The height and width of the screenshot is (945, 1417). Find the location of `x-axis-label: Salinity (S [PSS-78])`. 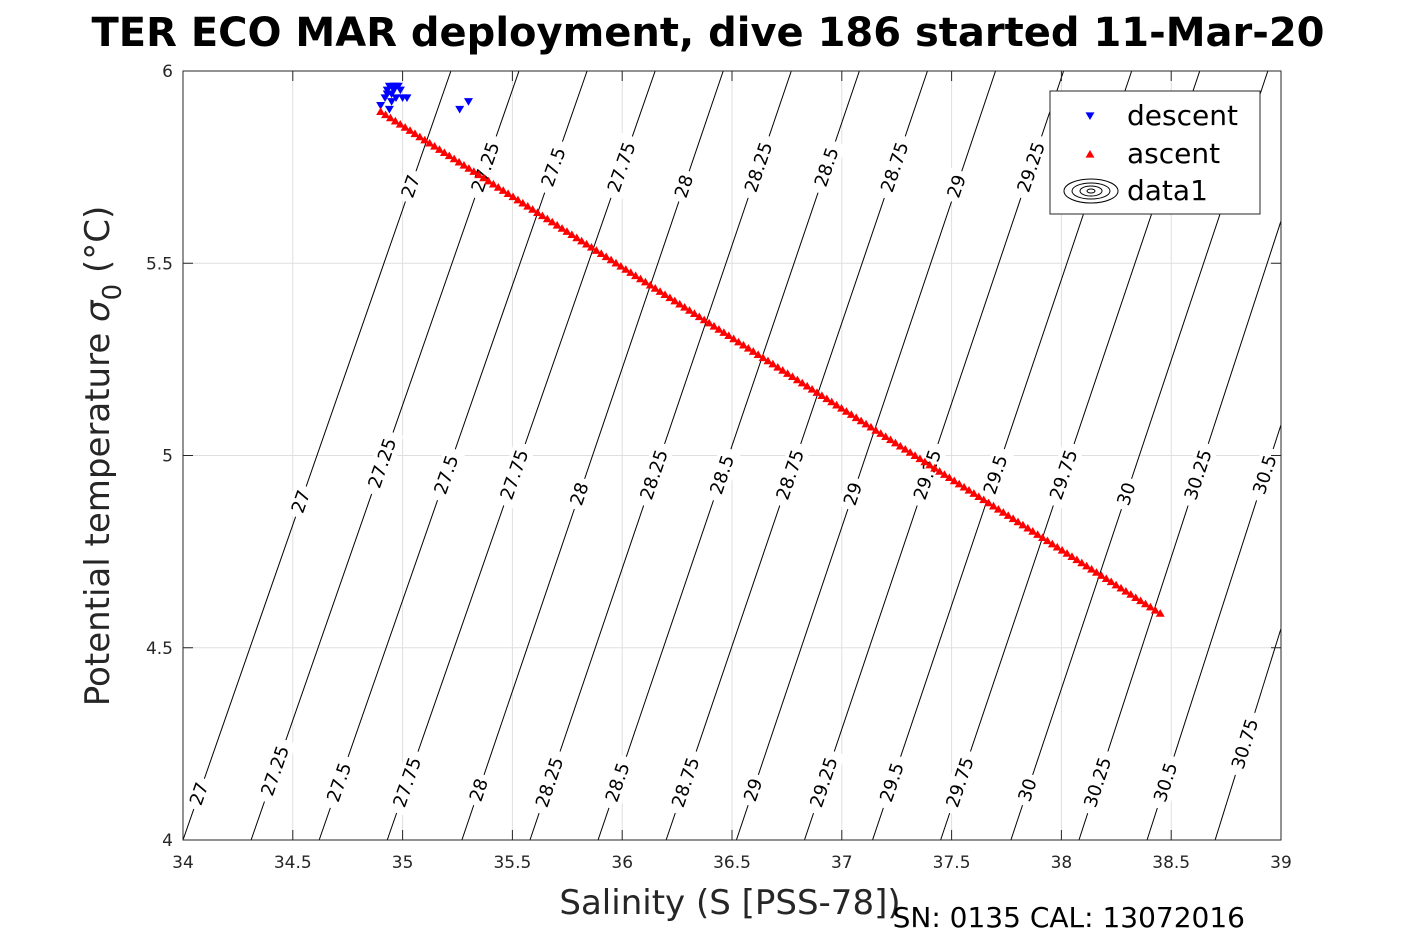

x-axis-label: Salinity (S [PSS-78]) is located at coordinates (729, 903).